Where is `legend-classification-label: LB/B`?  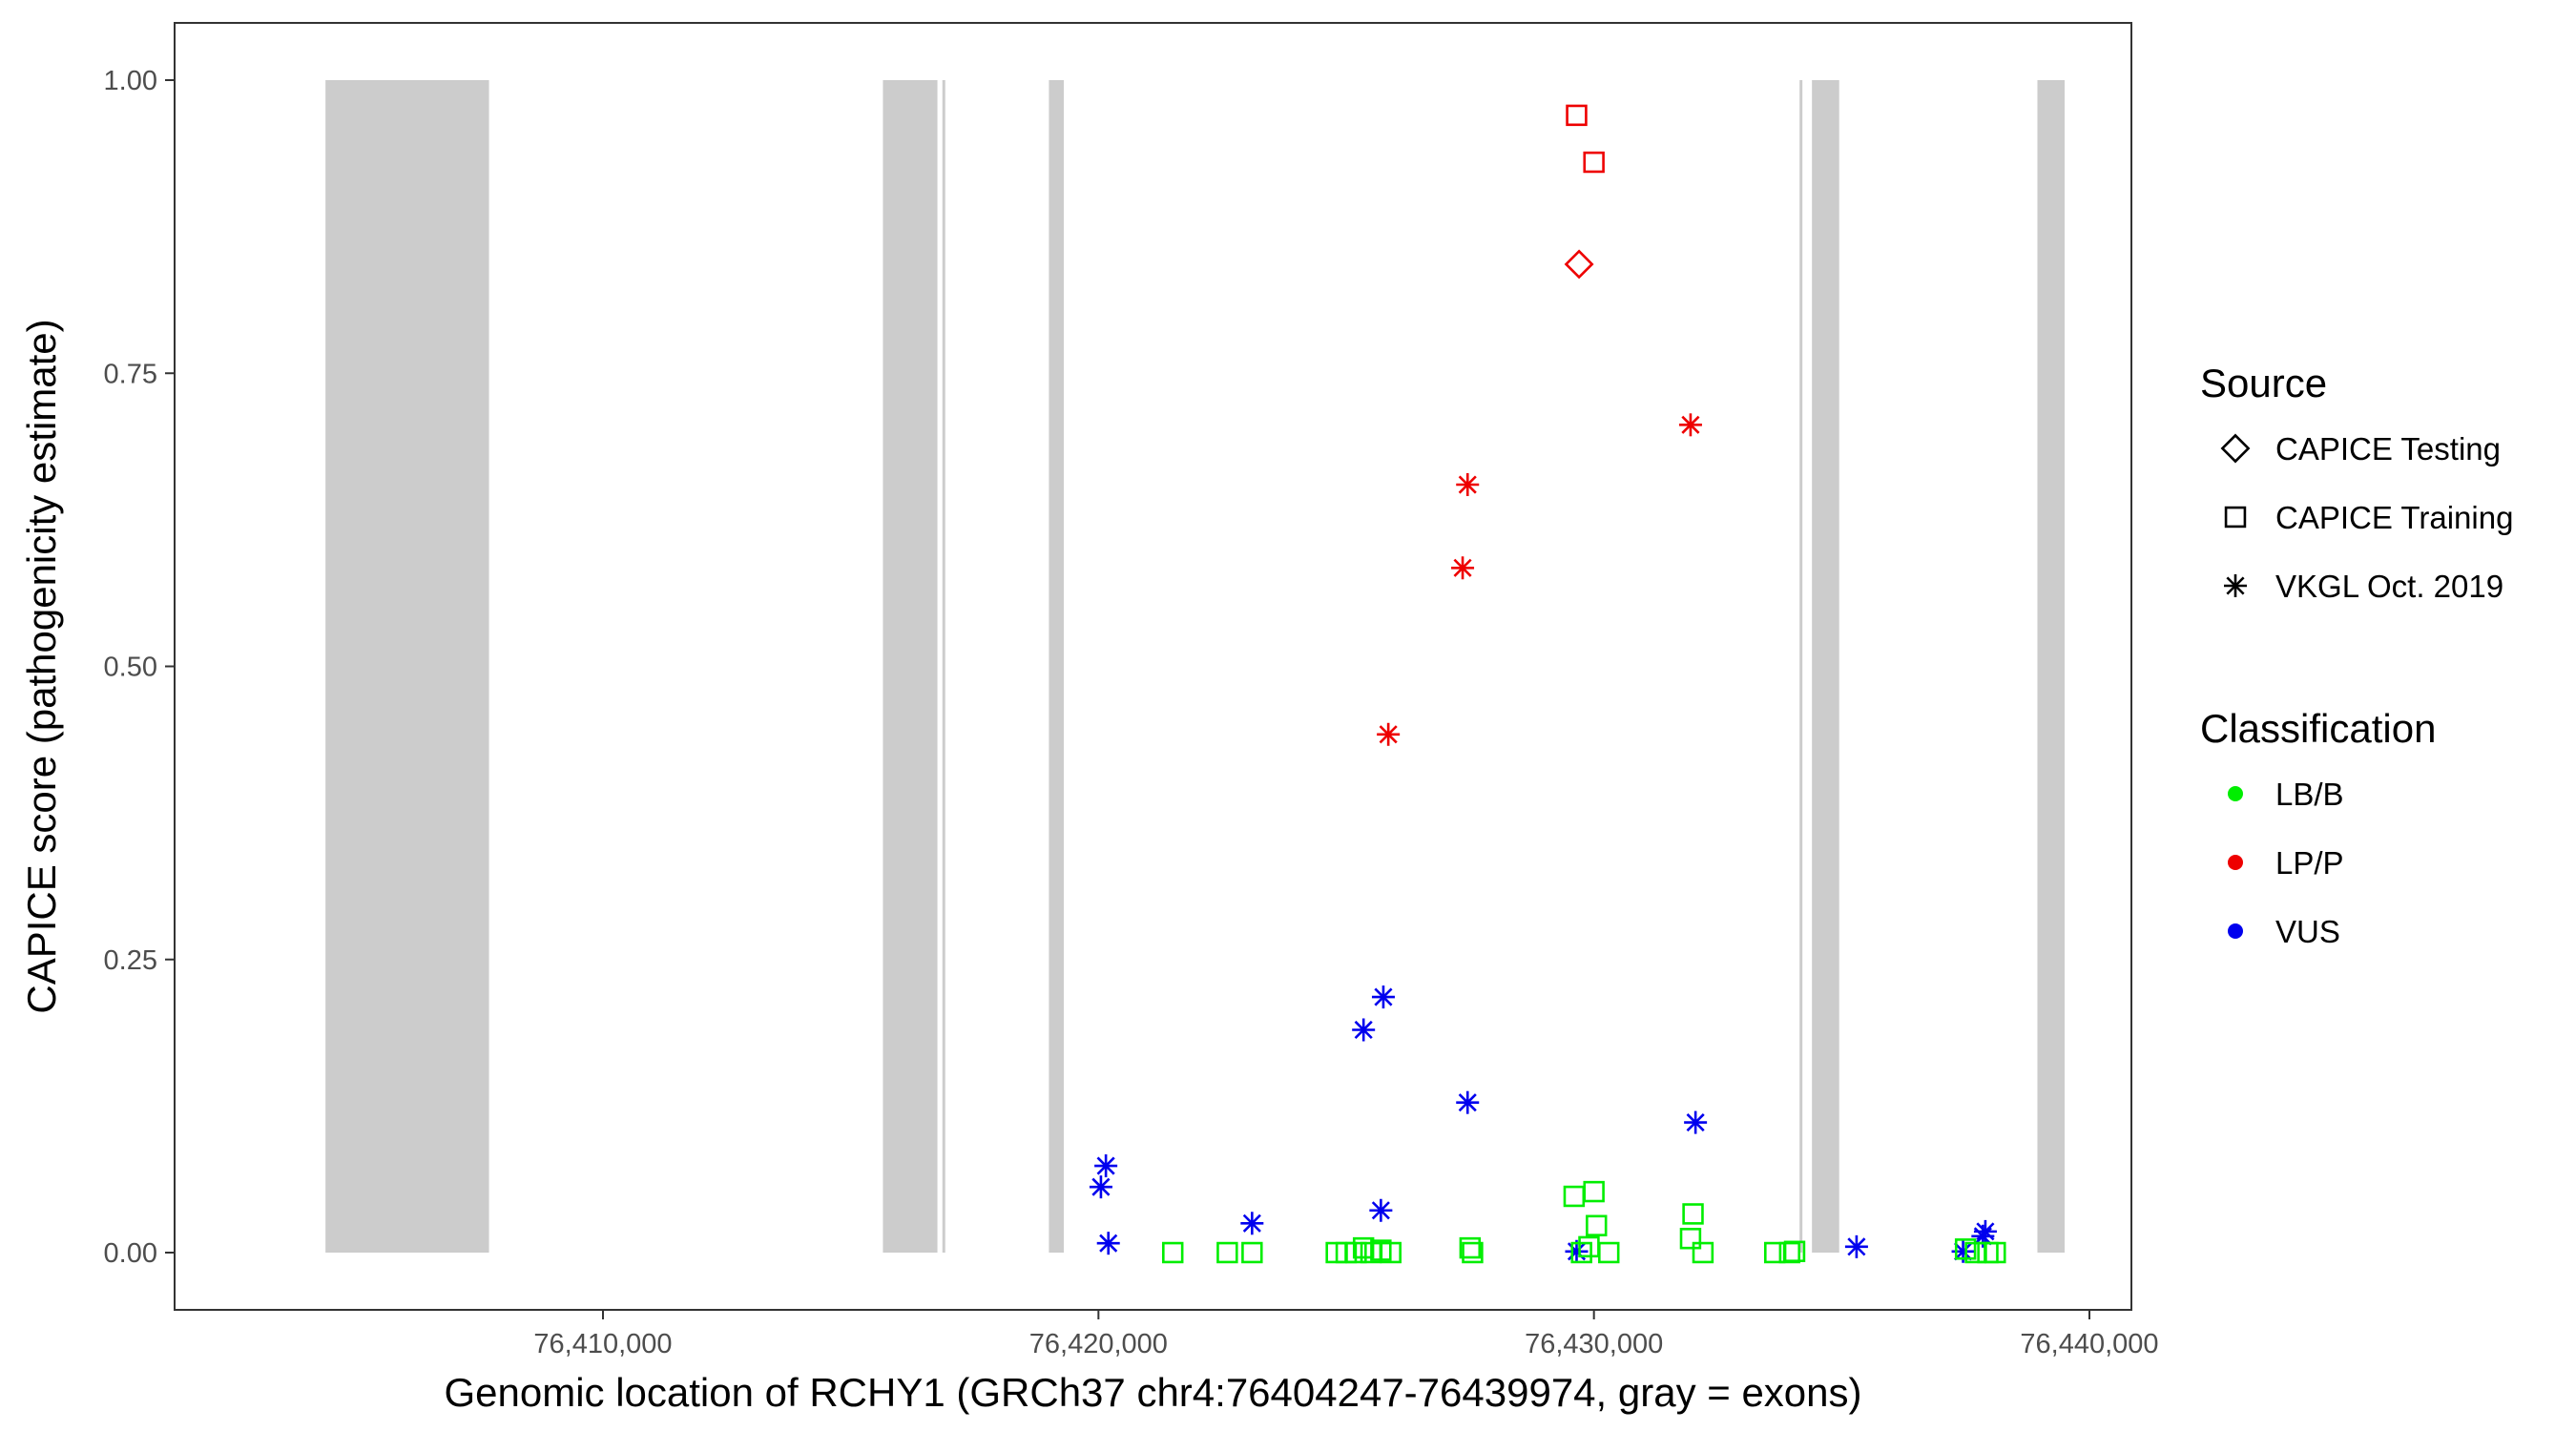
legend-classification-label: LB/B is located at coordinates (2309, 795).